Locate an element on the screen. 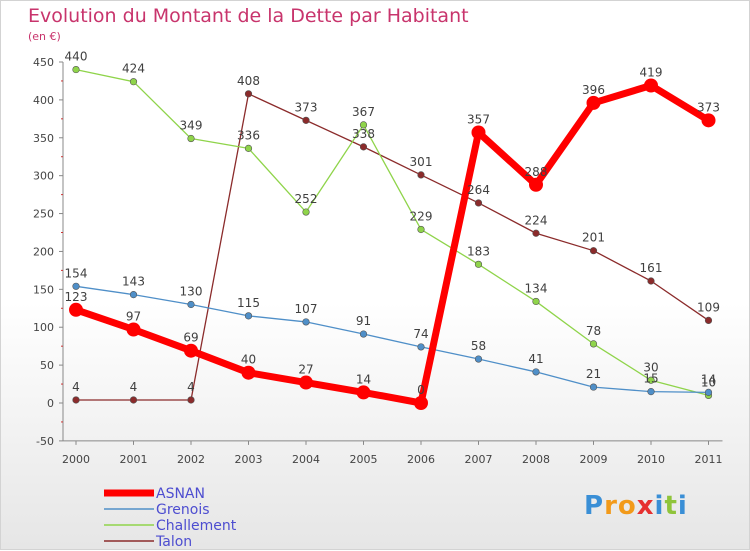 This screenshot has width=750, height=551. data-label: 373 is located at coordinates (708, 107).